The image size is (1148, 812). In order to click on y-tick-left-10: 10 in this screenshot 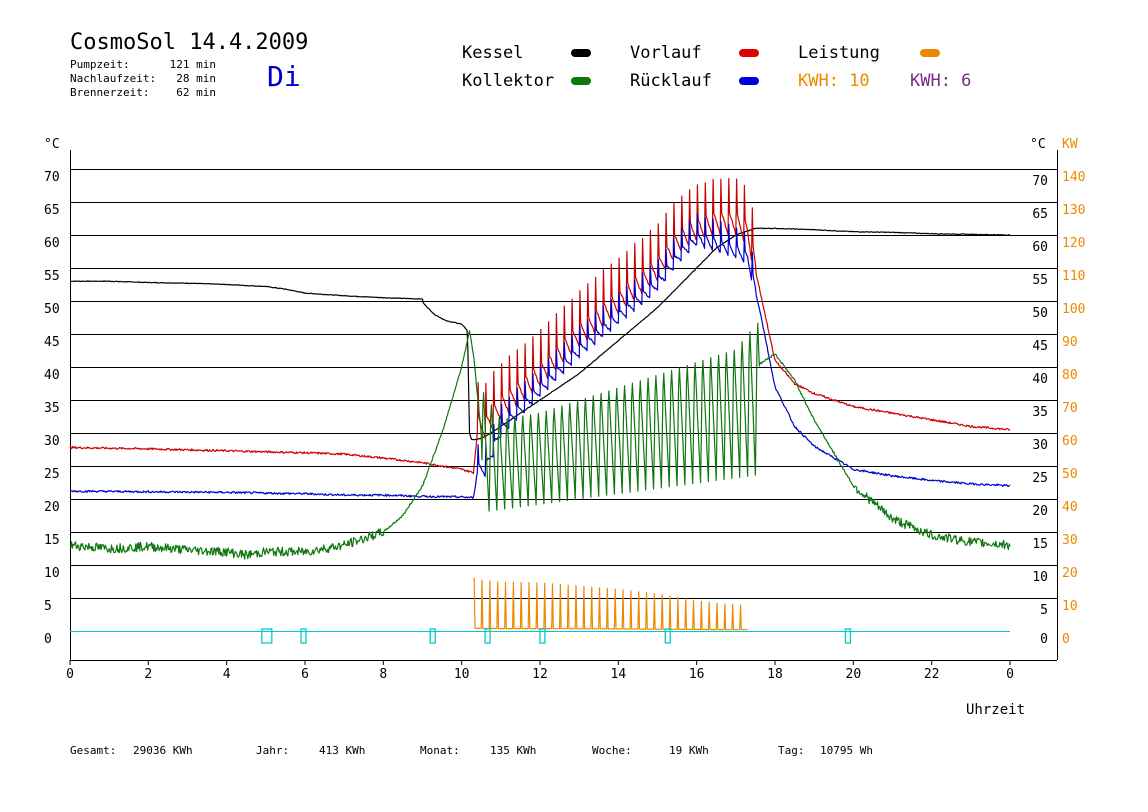, I will do `click(52, 573)`.